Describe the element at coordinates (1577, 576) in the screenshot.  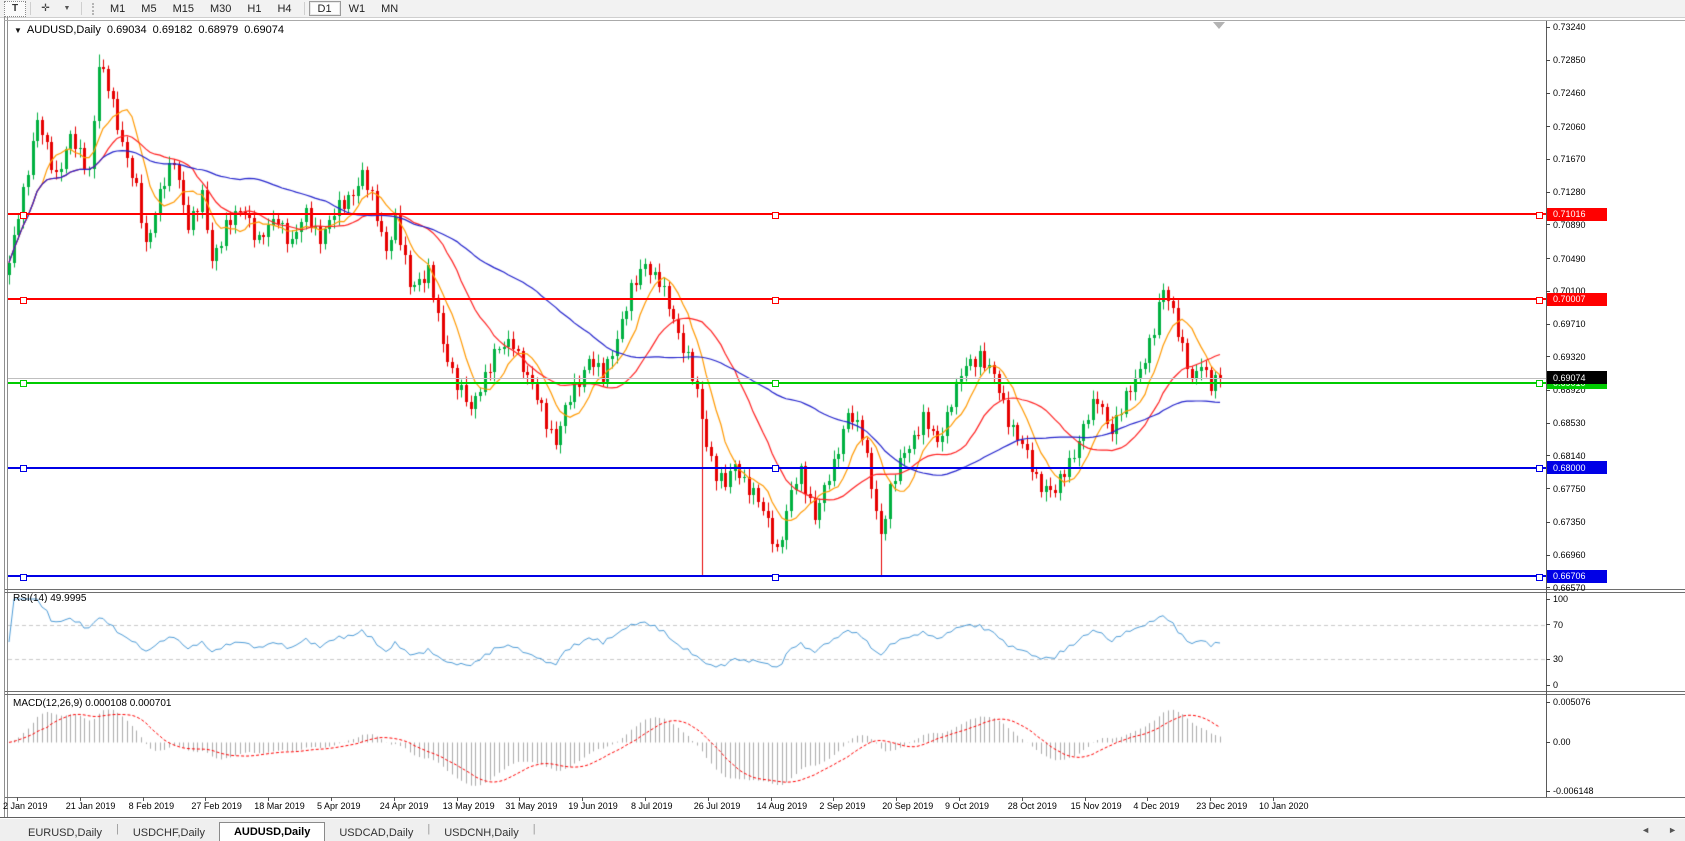
I see `price-line-axis-label: 0.66706` at that location.